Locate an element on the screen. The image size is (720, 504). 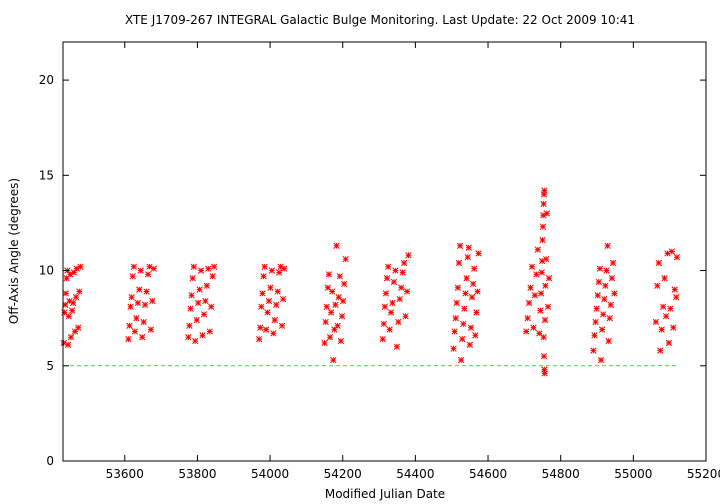
x-tick-label: 55000 is located at coordinates (633, 474).